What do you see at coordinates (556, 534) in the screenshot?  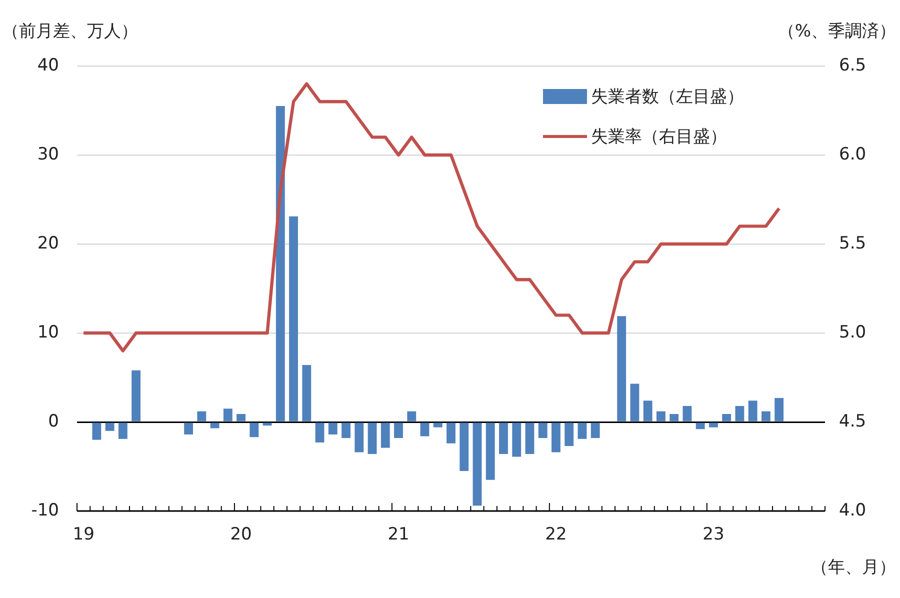 I see `x-tick-label: 22` at bounding box center [556, 534].